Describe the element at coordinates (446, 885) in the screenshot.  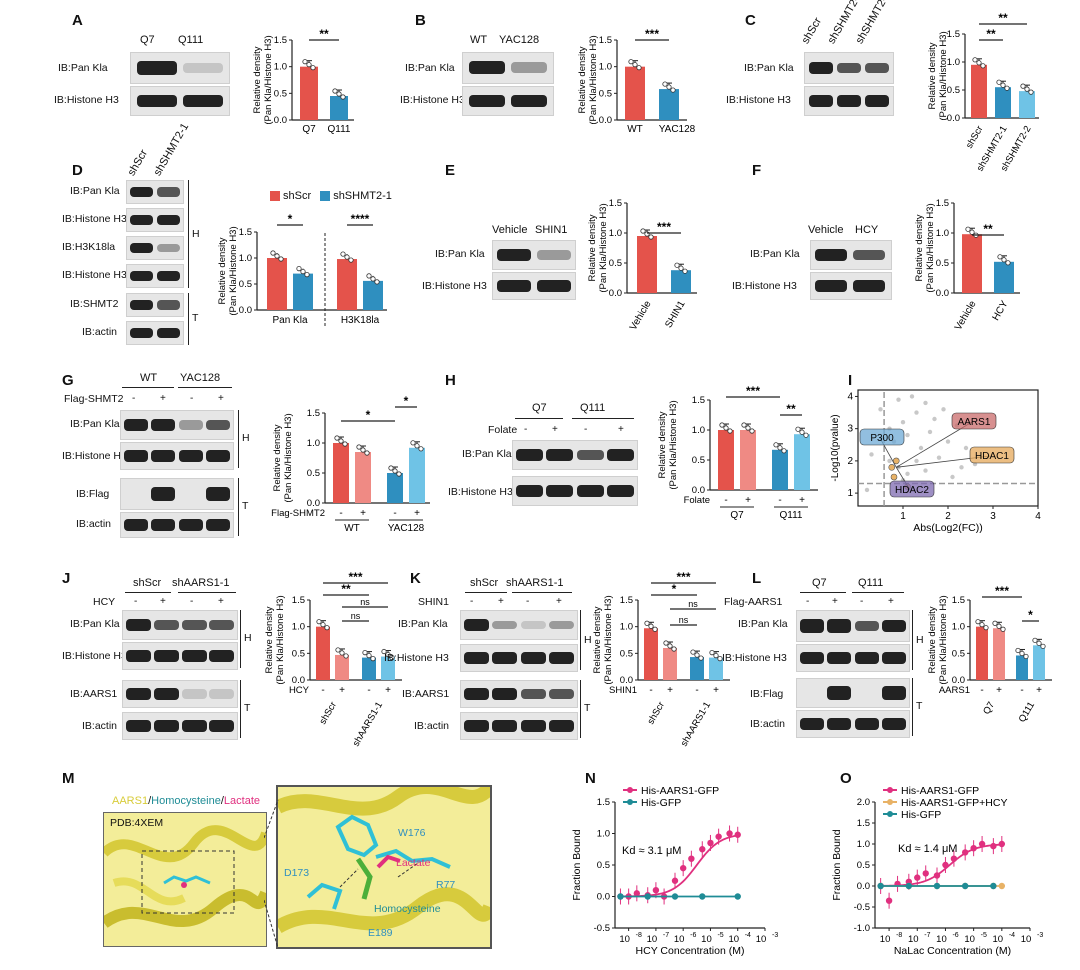
I see `residue-label: R77` at that location.